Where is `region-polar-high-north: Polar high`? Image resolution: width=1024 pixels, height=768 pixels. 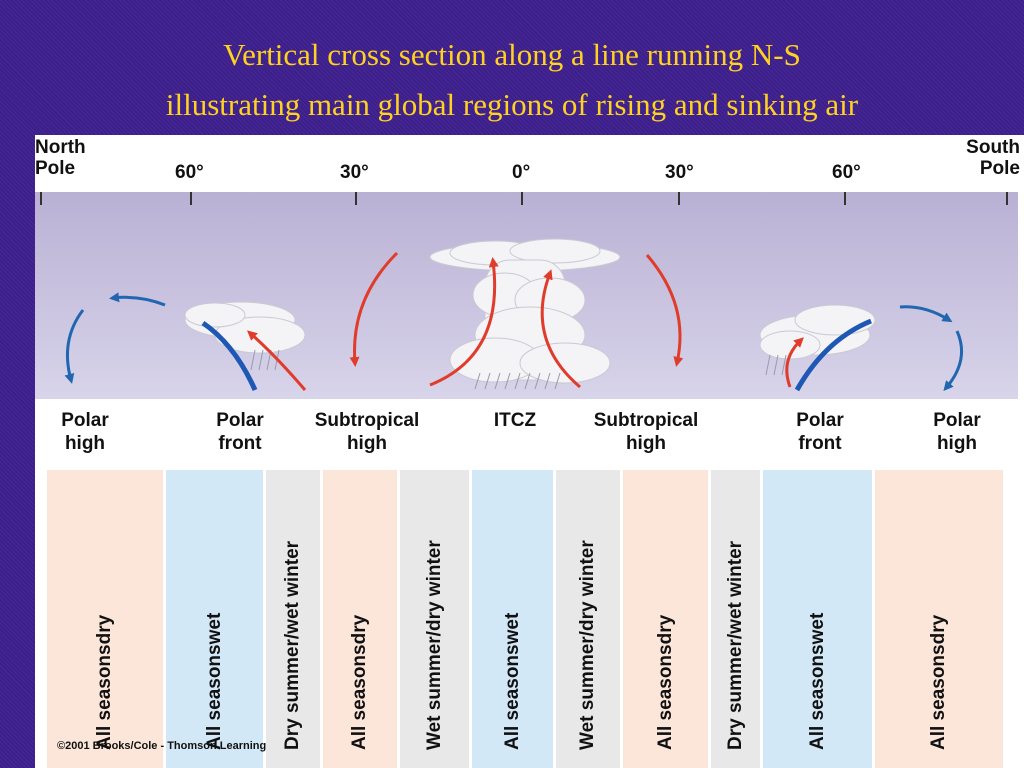 region-polar-high-north: Polar high is located at coordinates (85, 432).